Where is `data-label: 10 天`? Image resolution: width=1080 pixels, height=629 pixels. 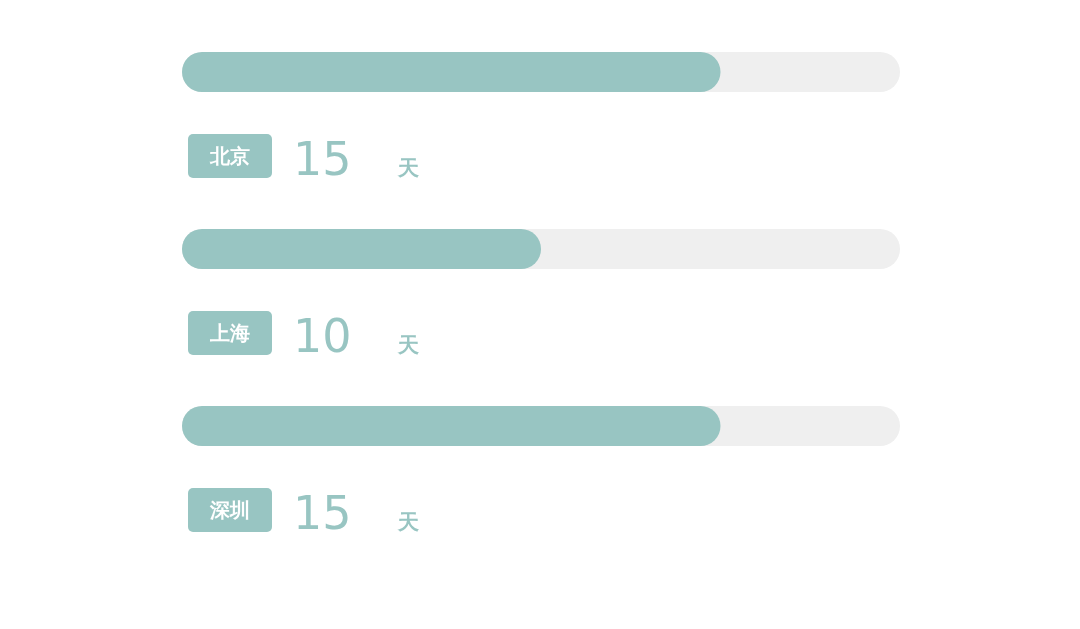
data-label: 10 天 is located at coordinates (356, 336).